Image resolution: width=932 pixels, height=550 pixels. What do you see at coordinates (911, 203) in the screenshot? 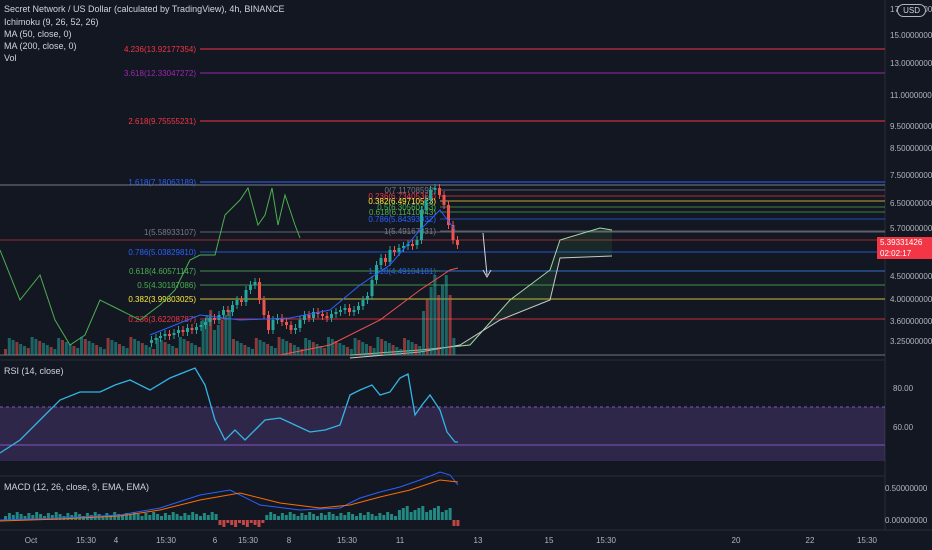
I see `price-axis-label: 6.50000000` at bounding box center [911, 203].